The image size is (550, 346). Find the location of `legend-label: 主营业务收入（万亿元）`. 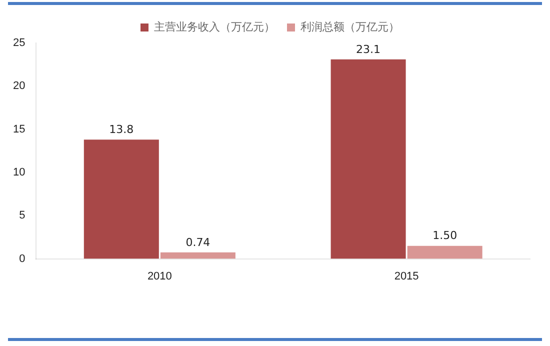

legend-label: 主营业务收入（万亿元） is located at coordinates (214, 27).